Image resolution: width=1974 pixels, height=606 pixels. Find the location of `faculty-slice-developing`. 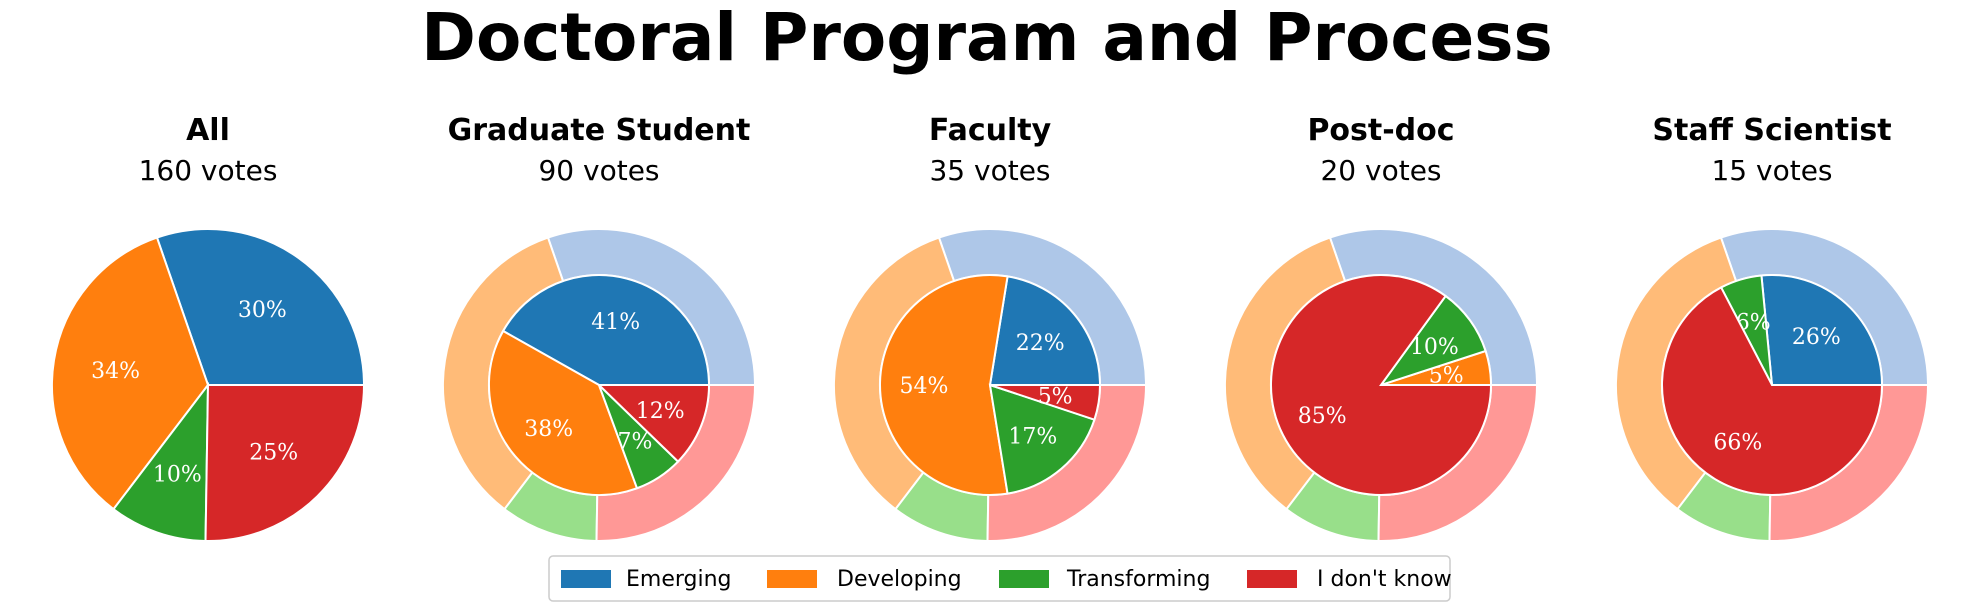

faculty-slice-developing is located at coordinates (944, 385).